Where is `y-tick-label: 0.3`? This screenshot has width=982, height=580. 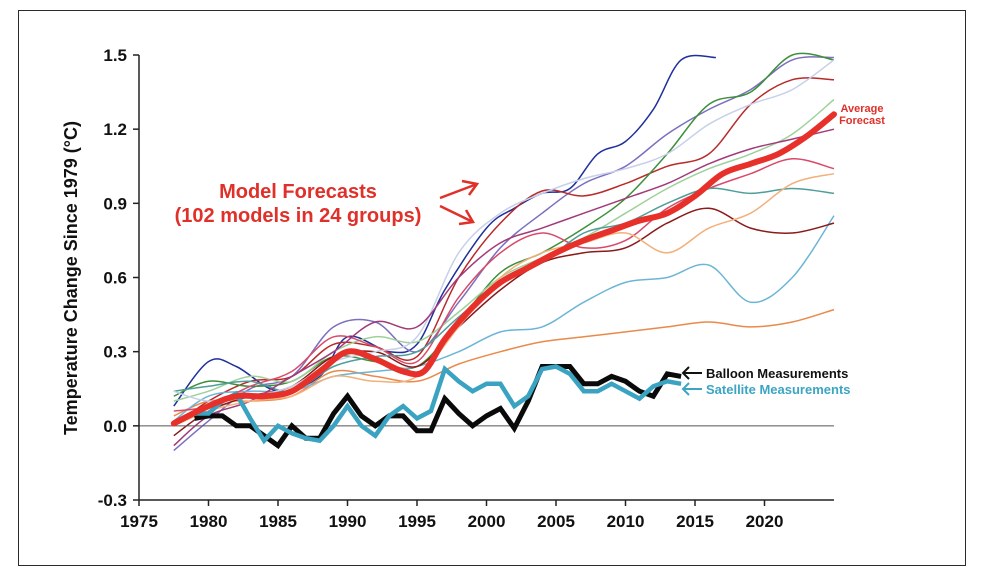
y-tick-label: 0.3 is located at coordinates (115, 352).